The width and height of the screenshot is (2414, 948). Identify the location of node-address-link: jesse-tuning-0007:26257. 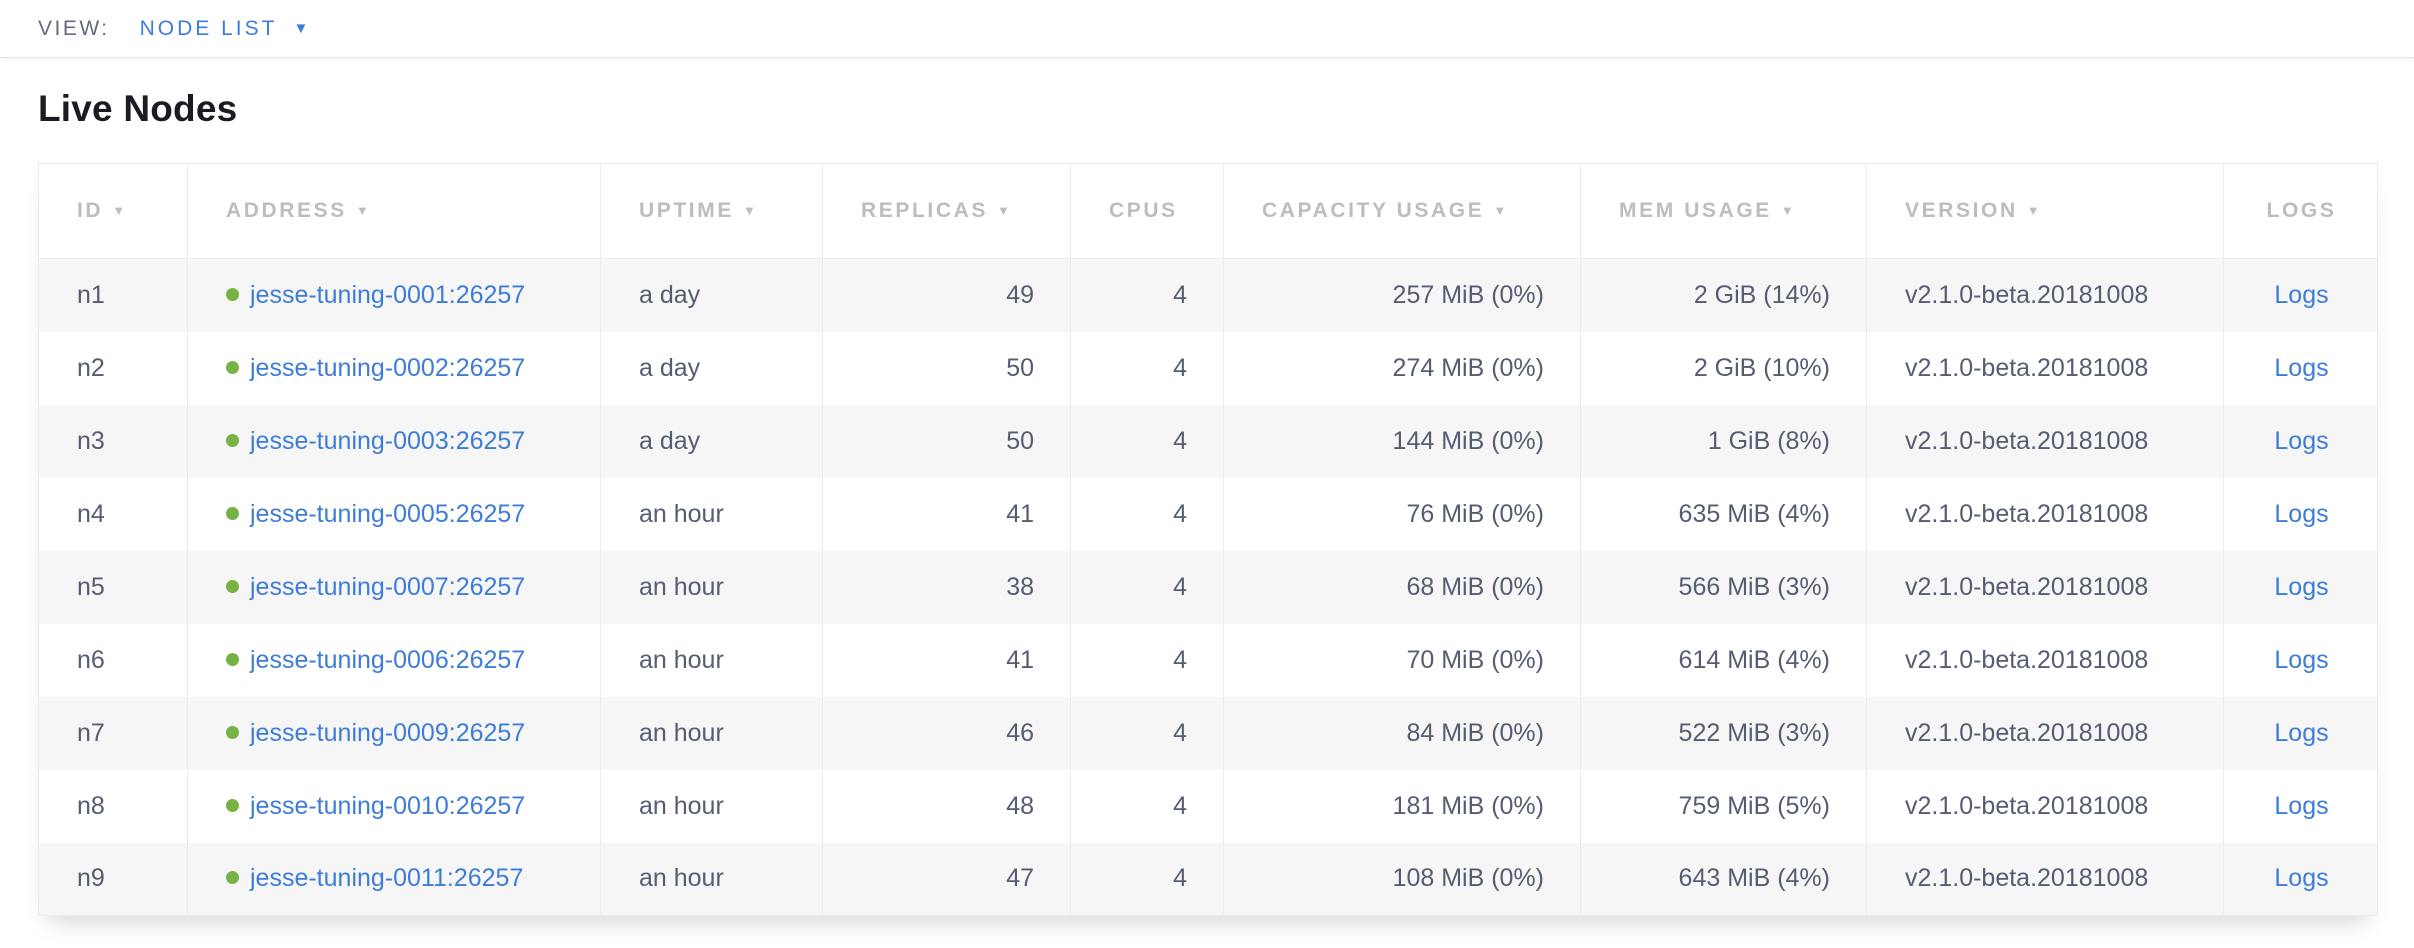
(388, 586).